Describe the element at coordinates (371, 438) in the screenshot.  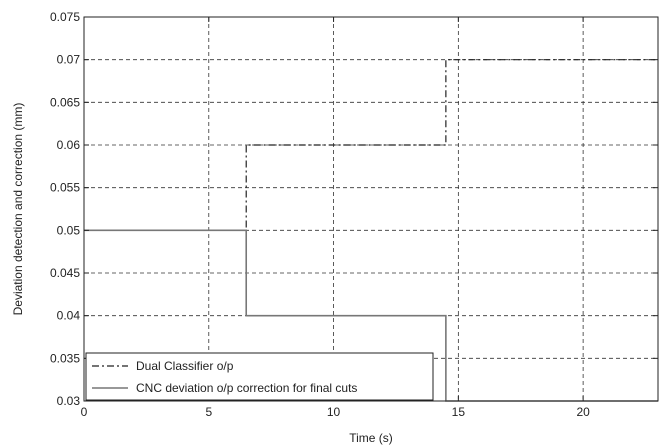
I see `x-axis-label: Time (s)` at that location.